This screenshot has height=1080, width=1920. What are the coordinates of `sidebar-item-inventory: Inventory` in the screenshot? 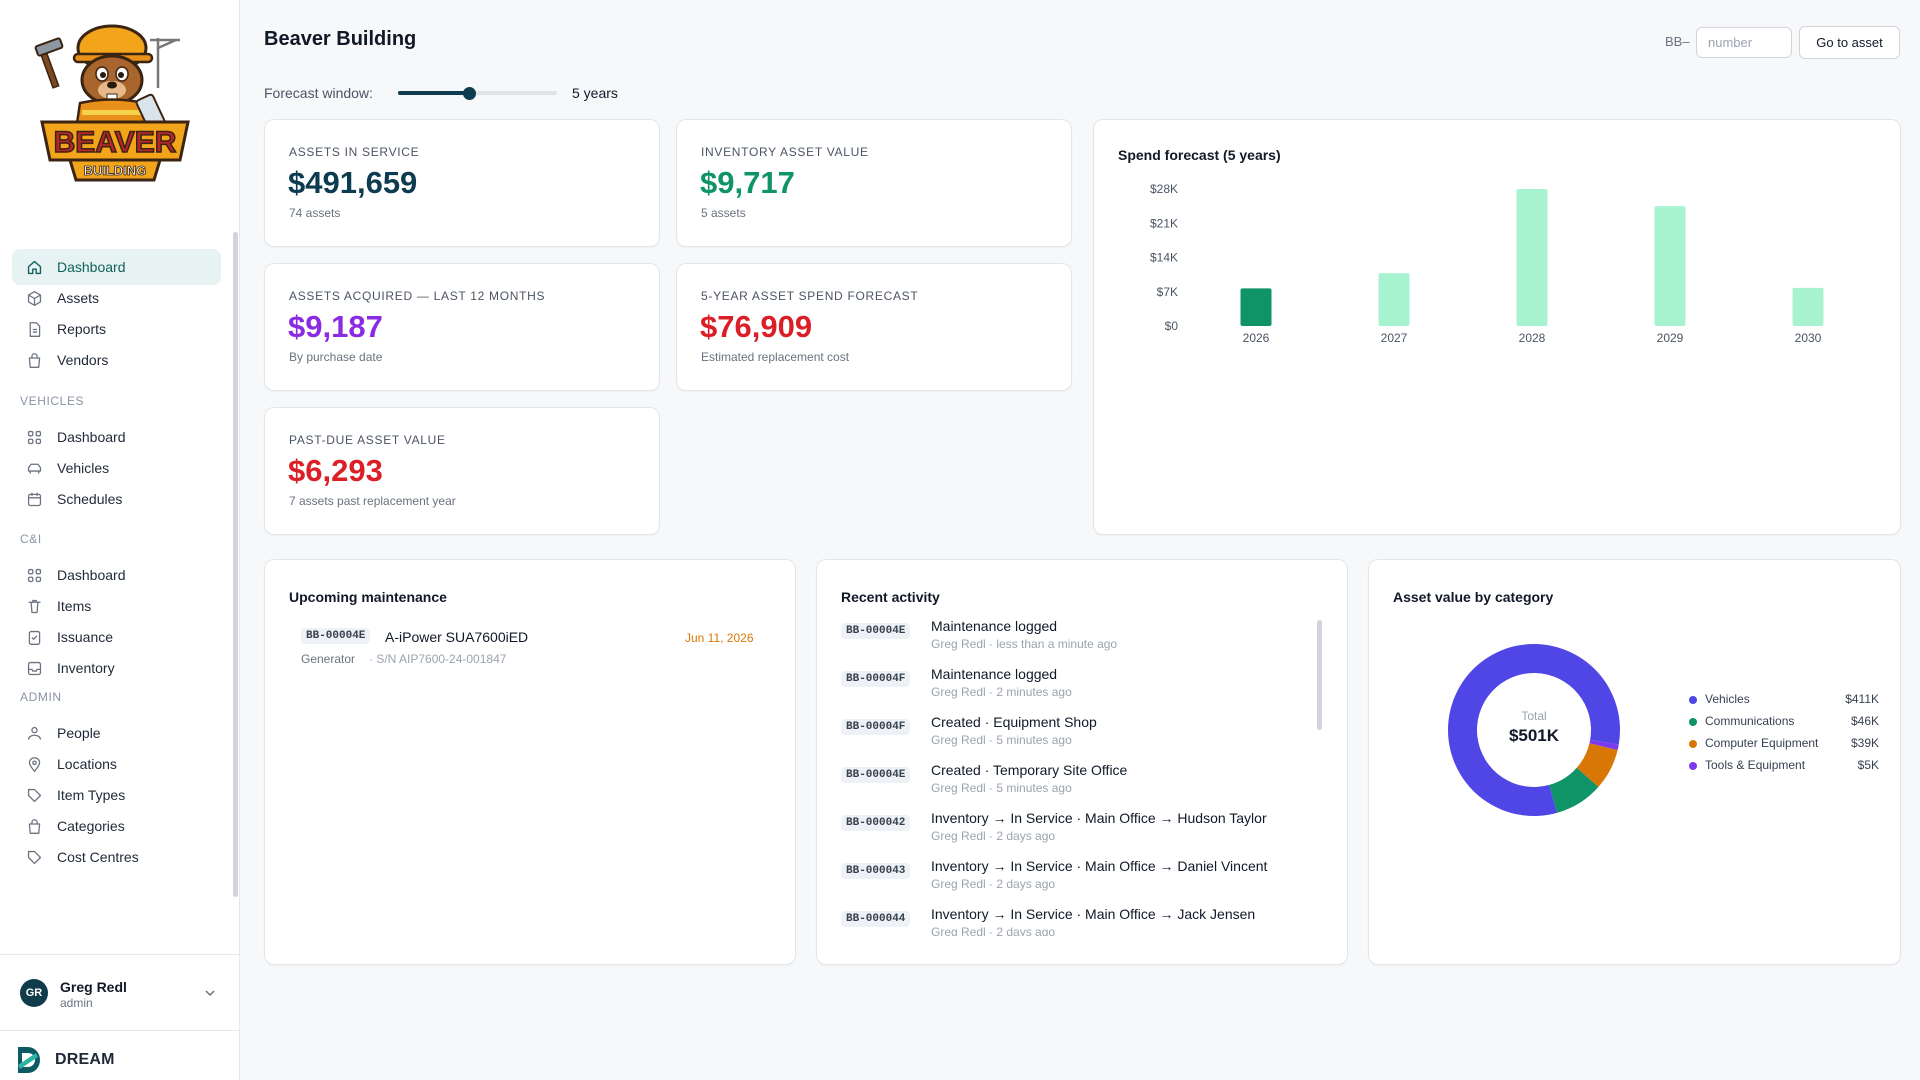 It's located at (116, 668).